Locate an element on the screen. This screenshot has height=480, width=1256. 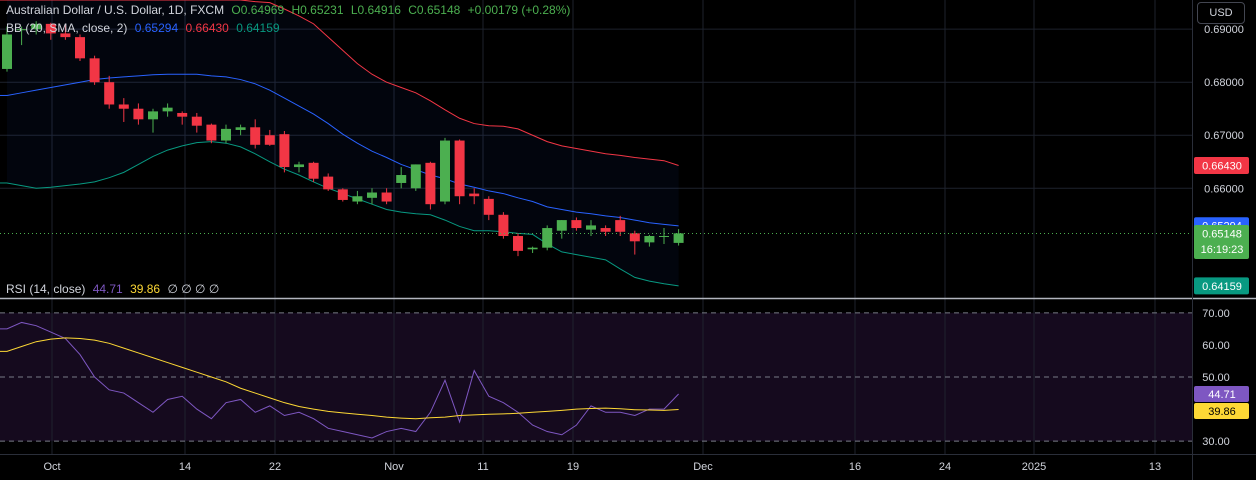
bb-lower-badge: 0.64159 is located at coordinates (1222, 287).